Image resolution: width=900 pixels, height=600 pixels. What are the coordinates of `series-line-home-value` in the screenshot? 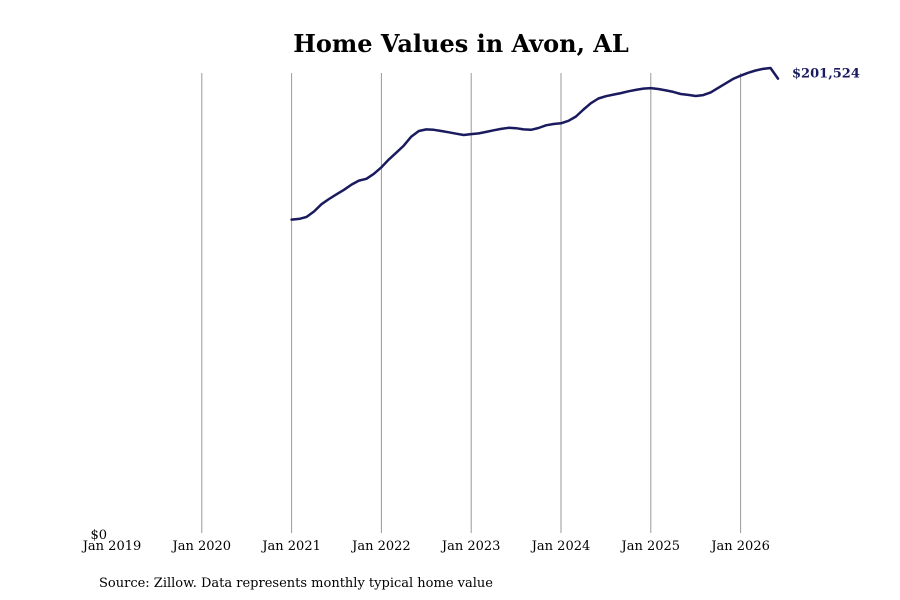 It's located at (535, 143).